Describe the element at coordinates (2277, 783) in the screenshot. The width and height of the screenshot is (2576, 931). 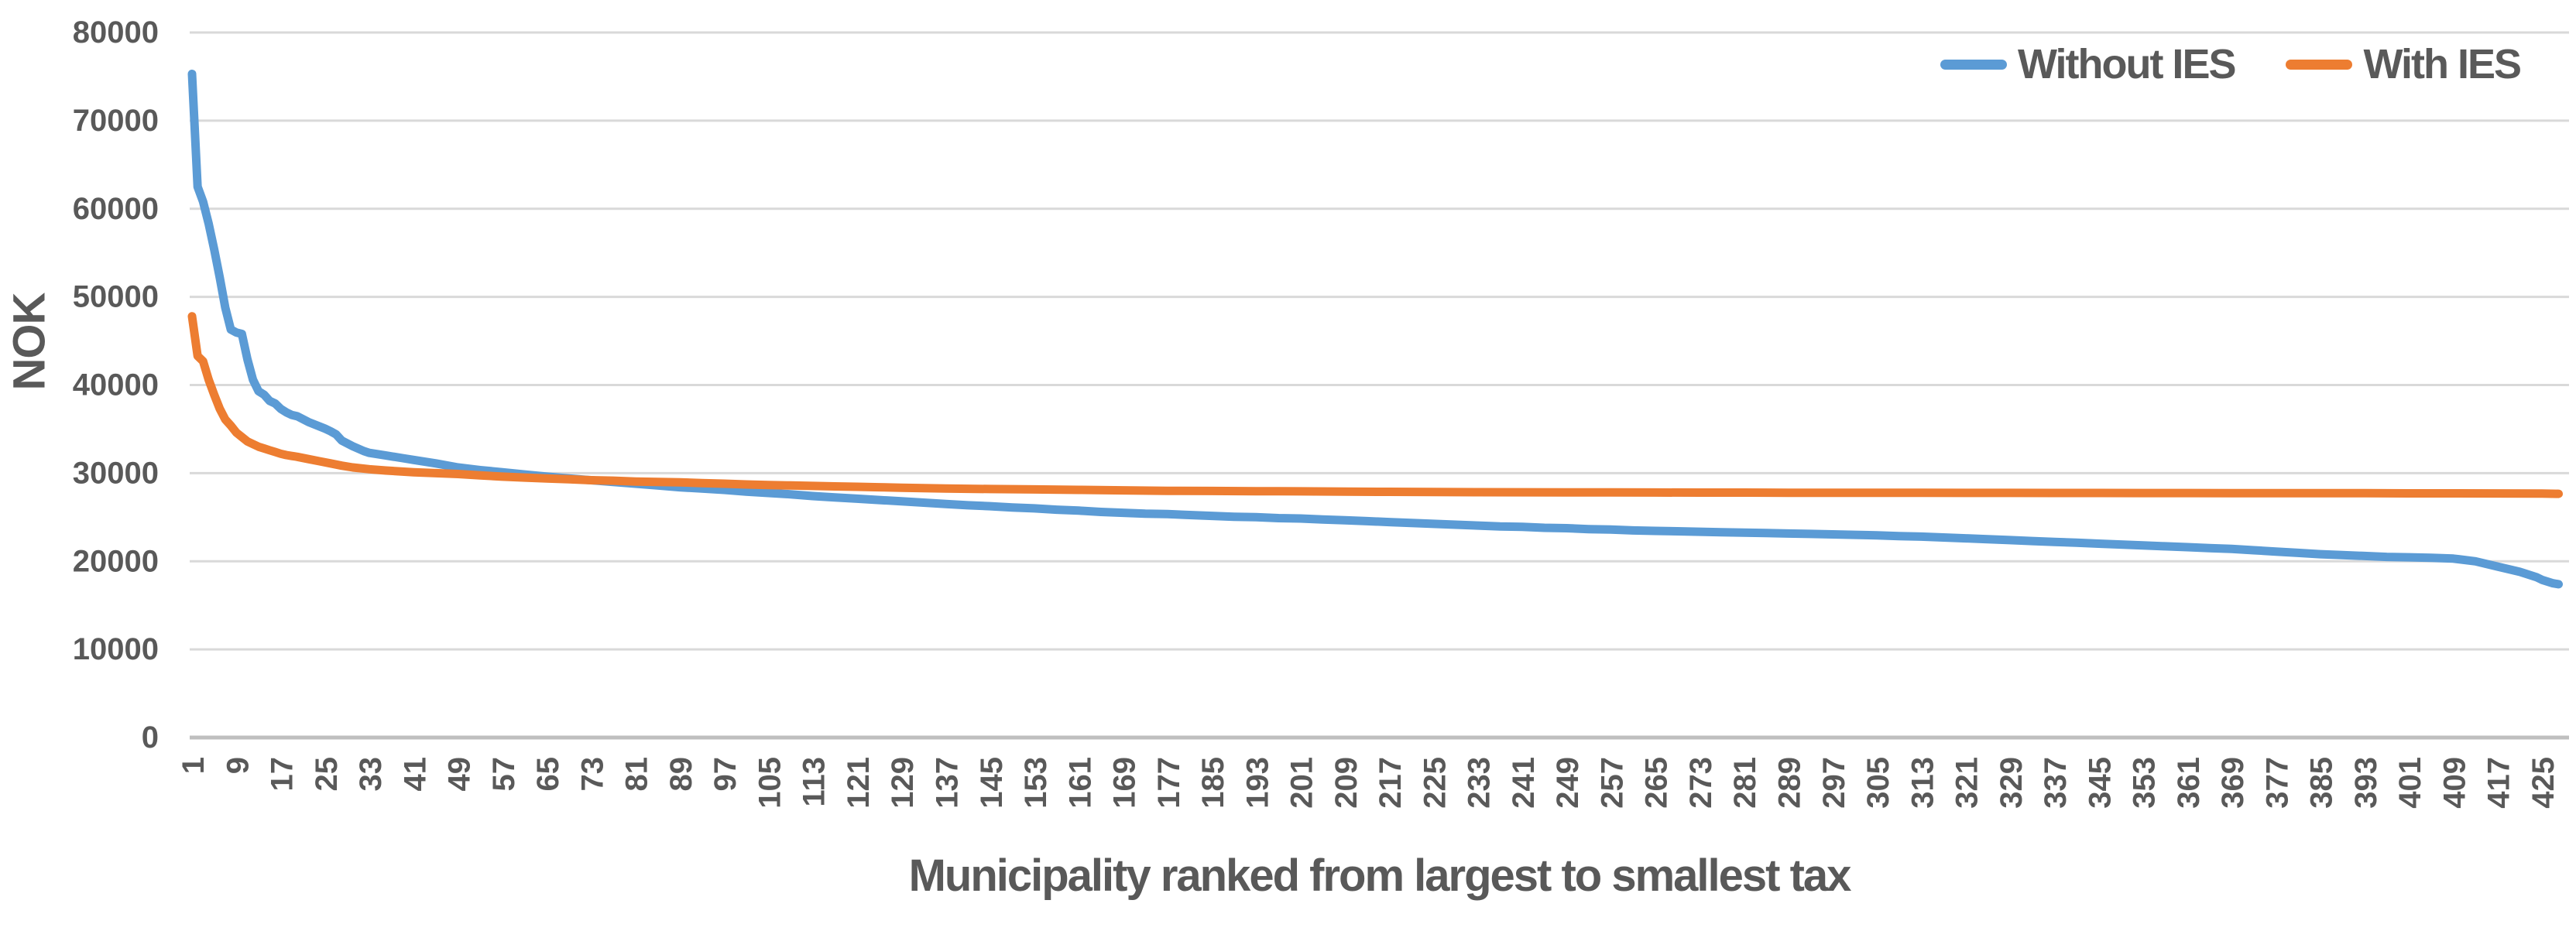
I see `x-tick-label: 377` at that location.